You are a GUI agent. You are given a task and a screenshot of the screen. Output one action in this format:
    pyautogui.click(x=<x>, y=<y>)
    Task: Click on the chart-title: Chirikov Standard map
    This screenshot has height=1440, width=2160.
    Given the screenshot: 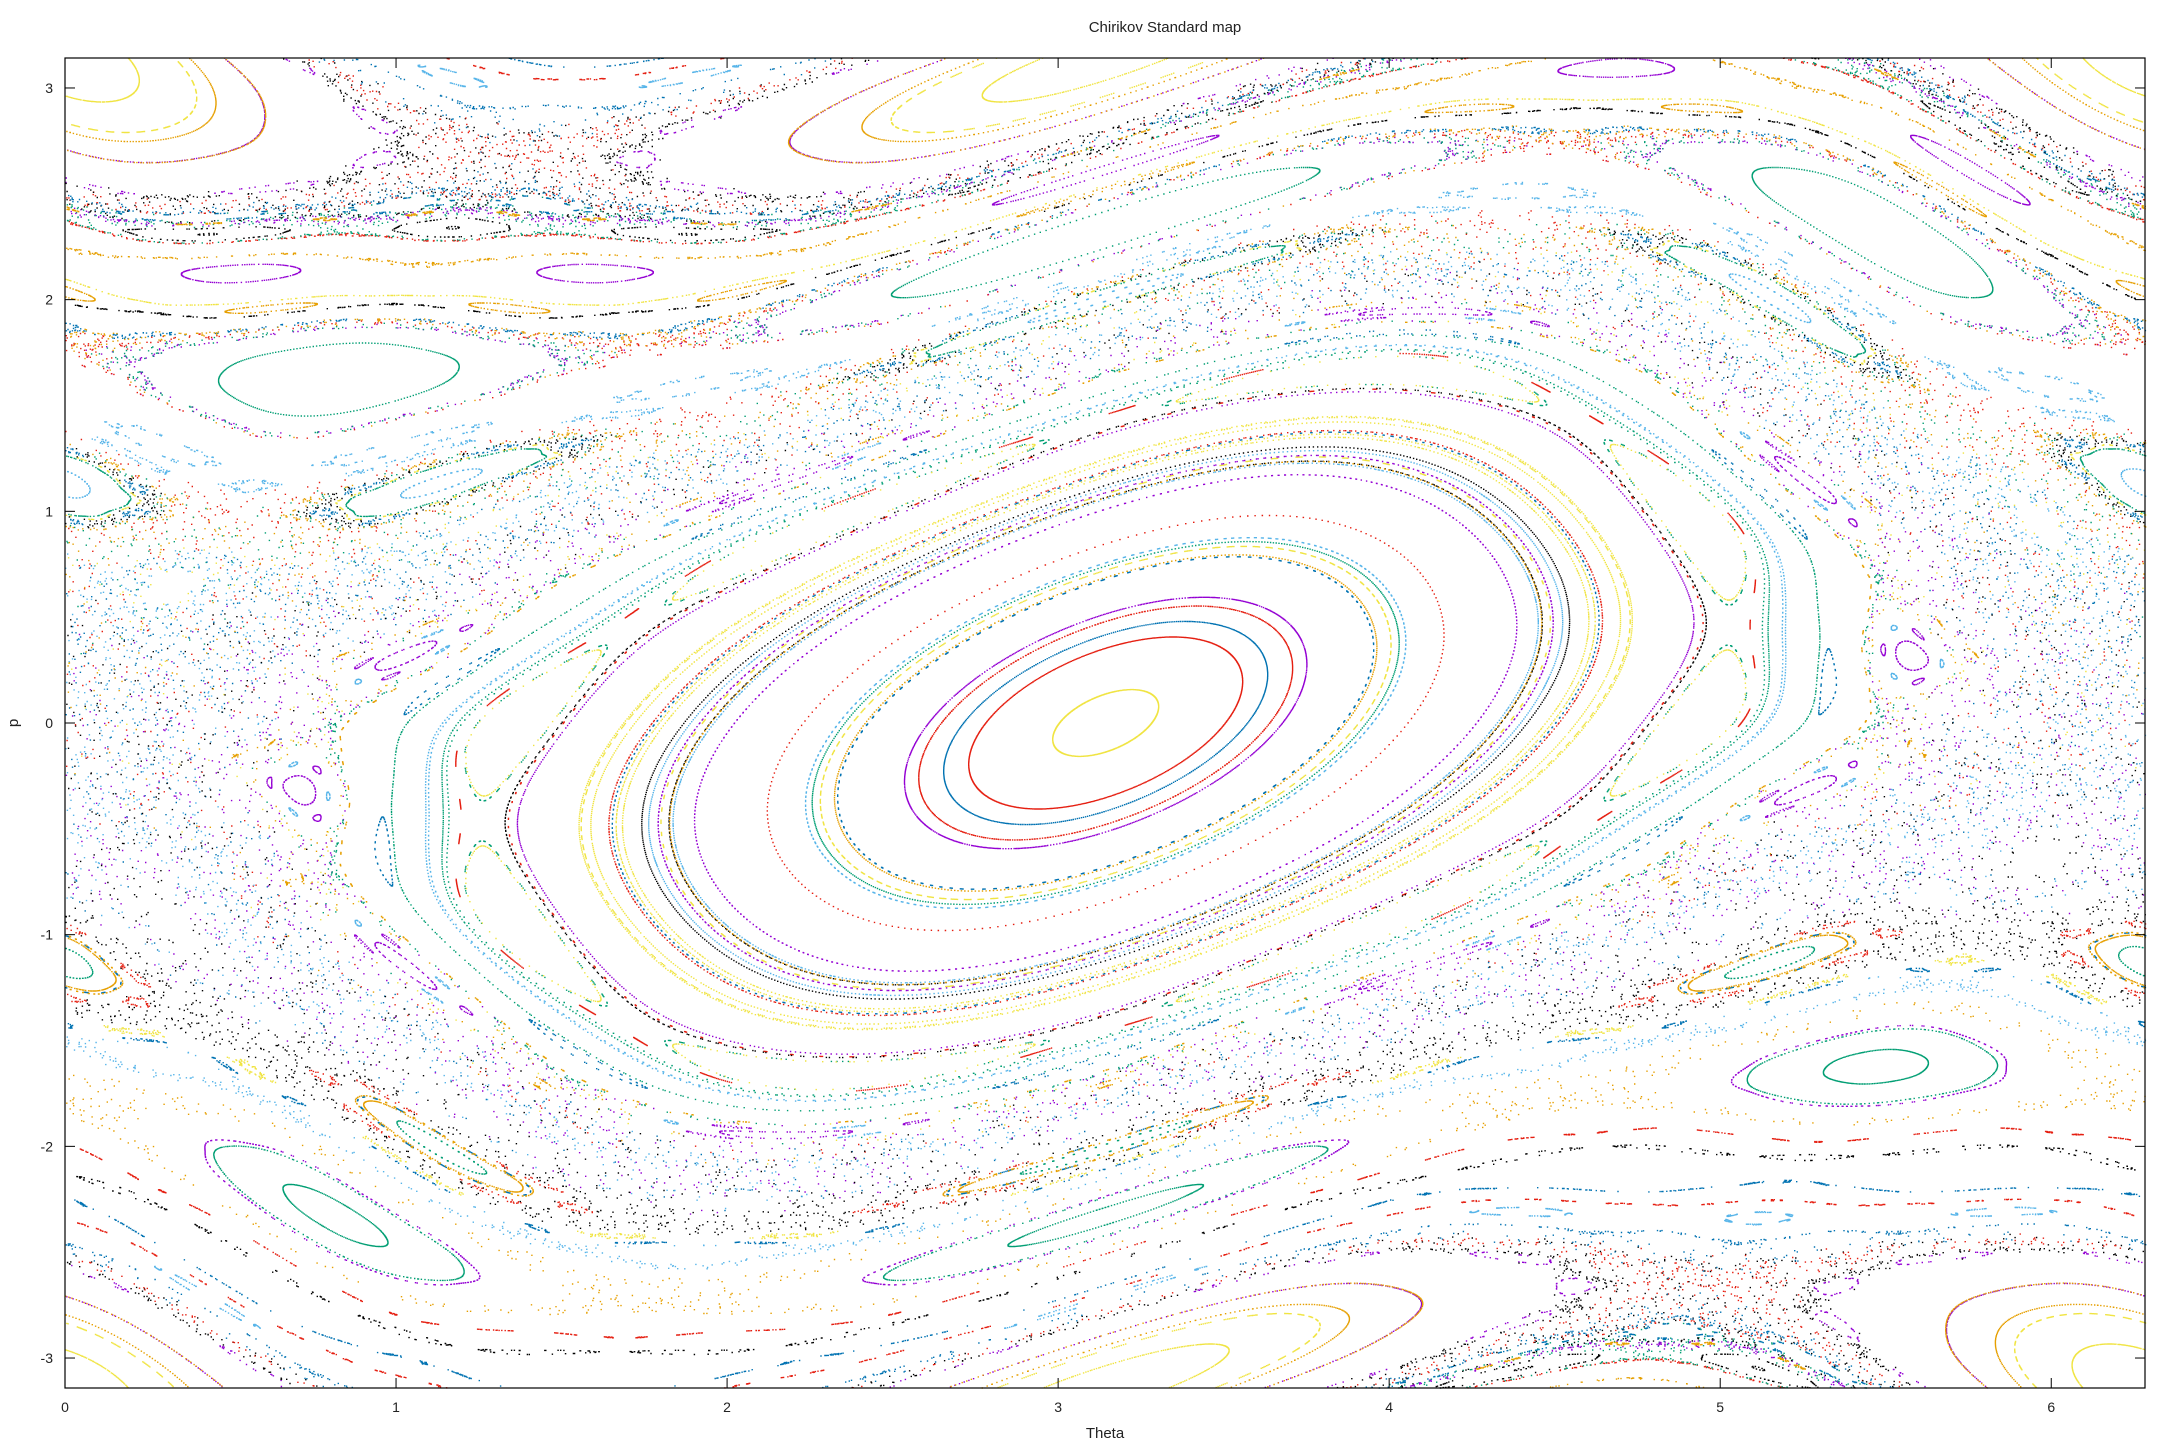 What is the action you would take?
    pyautogui.click(x=1165, y=27)
    